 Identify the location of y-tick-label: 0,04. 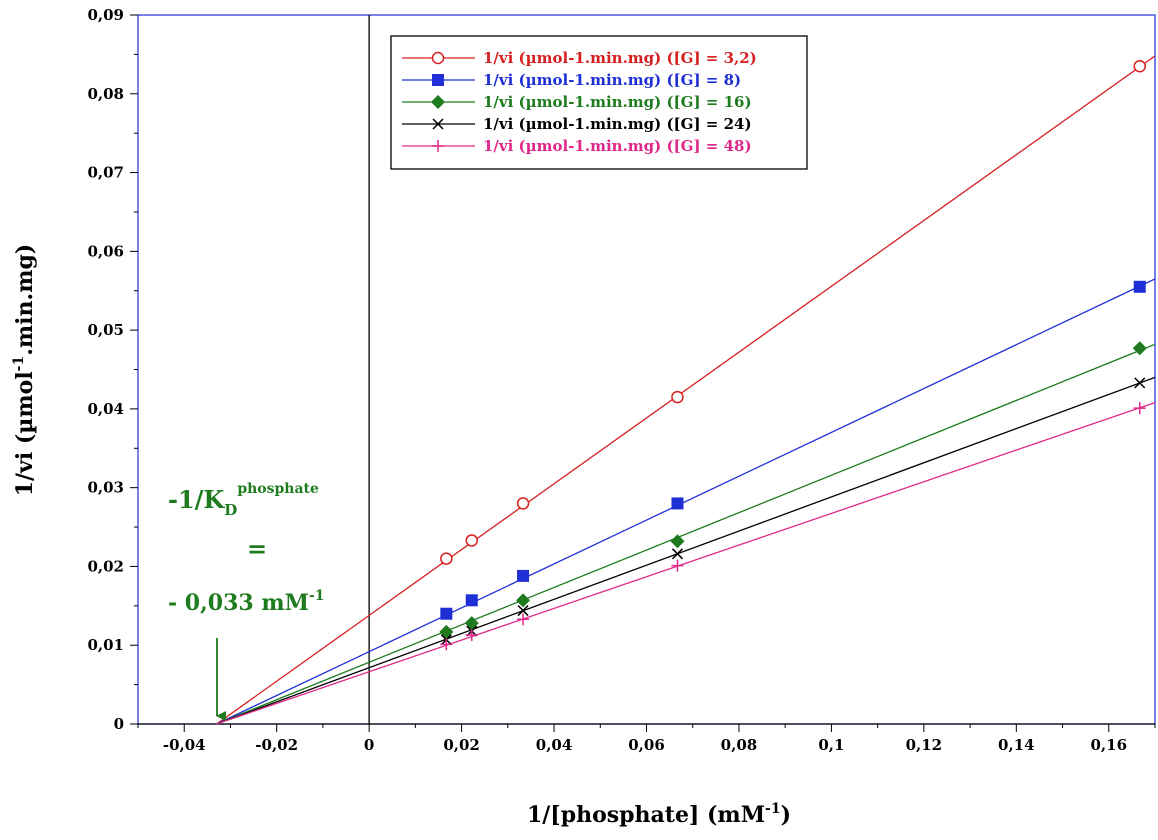
(105, 409).